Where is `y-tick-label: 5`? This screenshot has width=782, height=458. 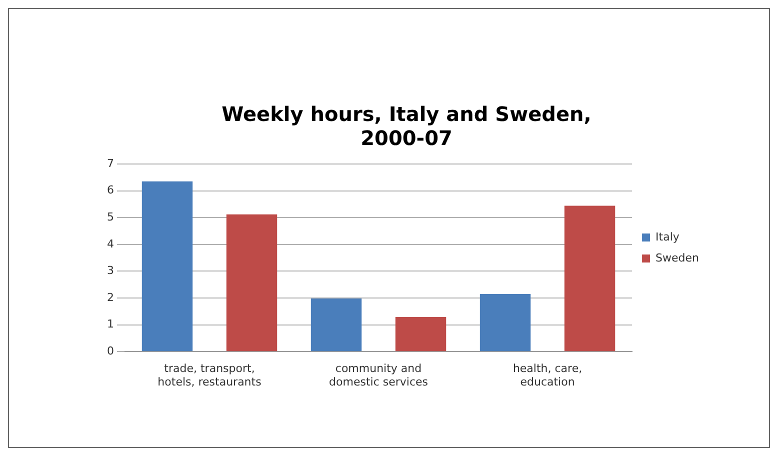
y-tick-label: 5 is located at coordinates (110, 217).